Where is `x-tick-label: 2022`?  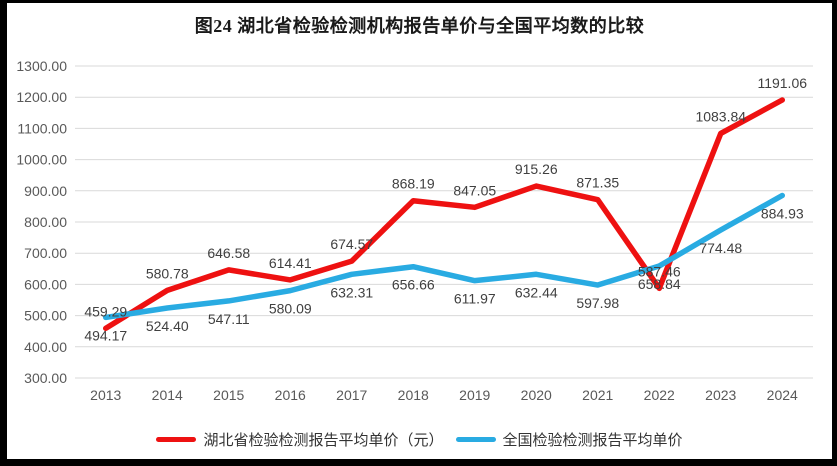
x-tick-label: 2022 is located at coordinates (659, 395).